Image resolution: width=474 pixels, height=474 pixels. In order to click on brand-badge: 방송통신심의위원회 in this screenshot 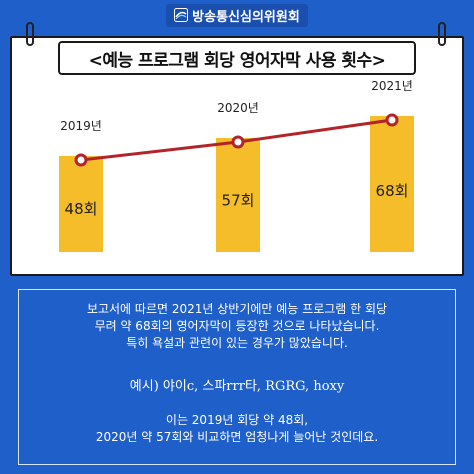, I will do `click(237, 15)`.